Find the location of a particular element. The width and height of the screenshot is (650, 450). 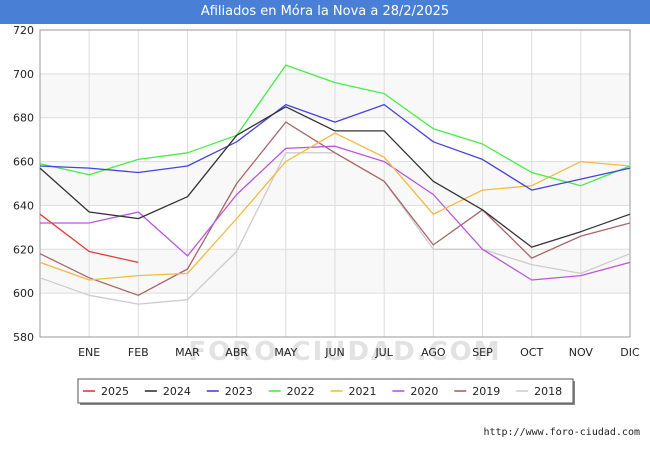

x-tick-label: AGO is located at coordinates (433, 352).